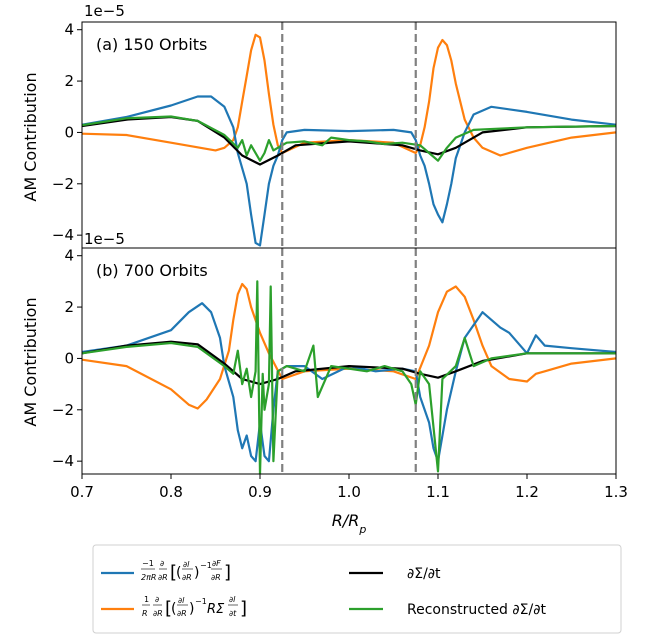 This screenshot has width=660, height=637. I want to click on panel-b-series-dsigma, so click(349, 363).